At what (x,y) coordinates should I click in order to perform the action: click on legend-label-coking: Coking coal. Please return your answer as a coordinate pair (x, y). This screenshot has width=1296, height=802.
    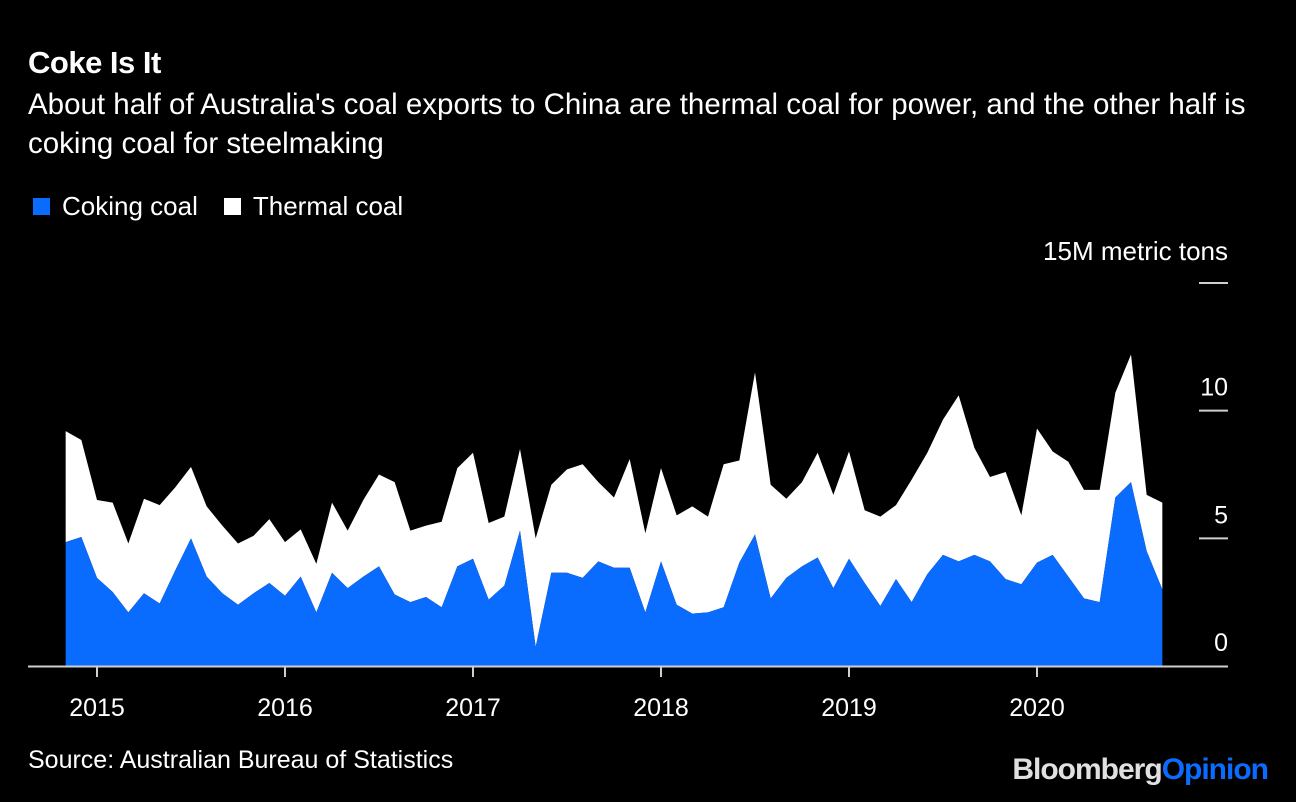
    Looking at the image, I should click on (130, 206).